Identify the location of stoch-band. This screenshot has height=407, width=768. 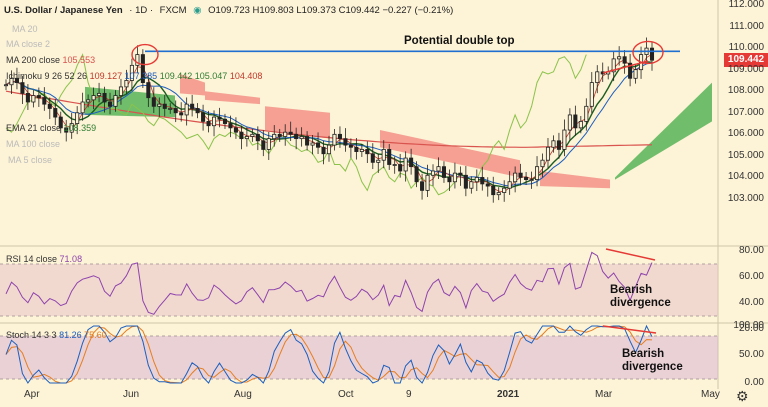
(359, 357).